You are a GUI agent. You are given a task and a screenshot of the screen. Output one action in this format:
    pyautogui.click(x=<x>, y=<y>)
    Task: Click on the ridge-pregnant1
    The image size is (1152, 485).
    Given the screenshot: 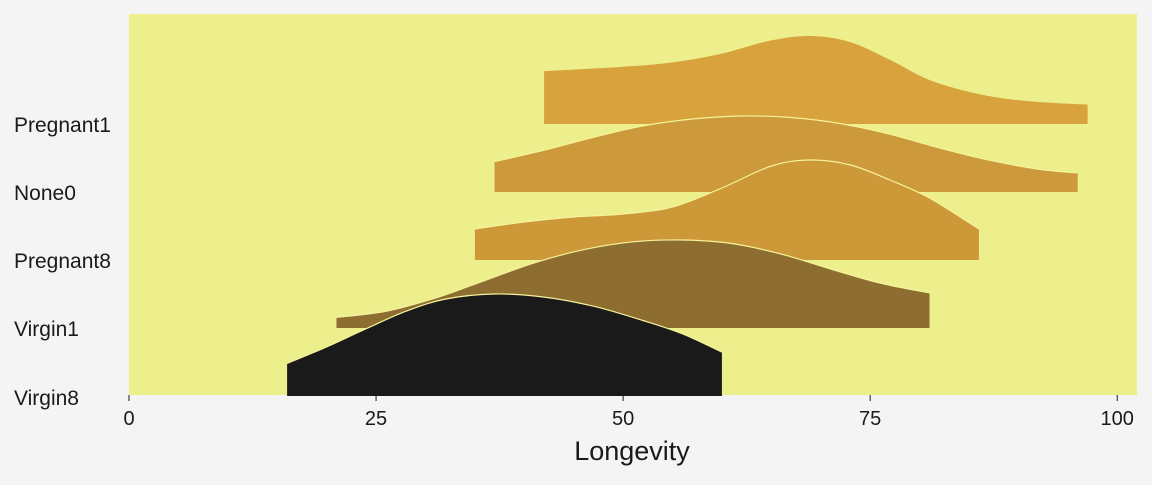 What is the action you would take?
    pyautogui.click(x=816, y=79)
    